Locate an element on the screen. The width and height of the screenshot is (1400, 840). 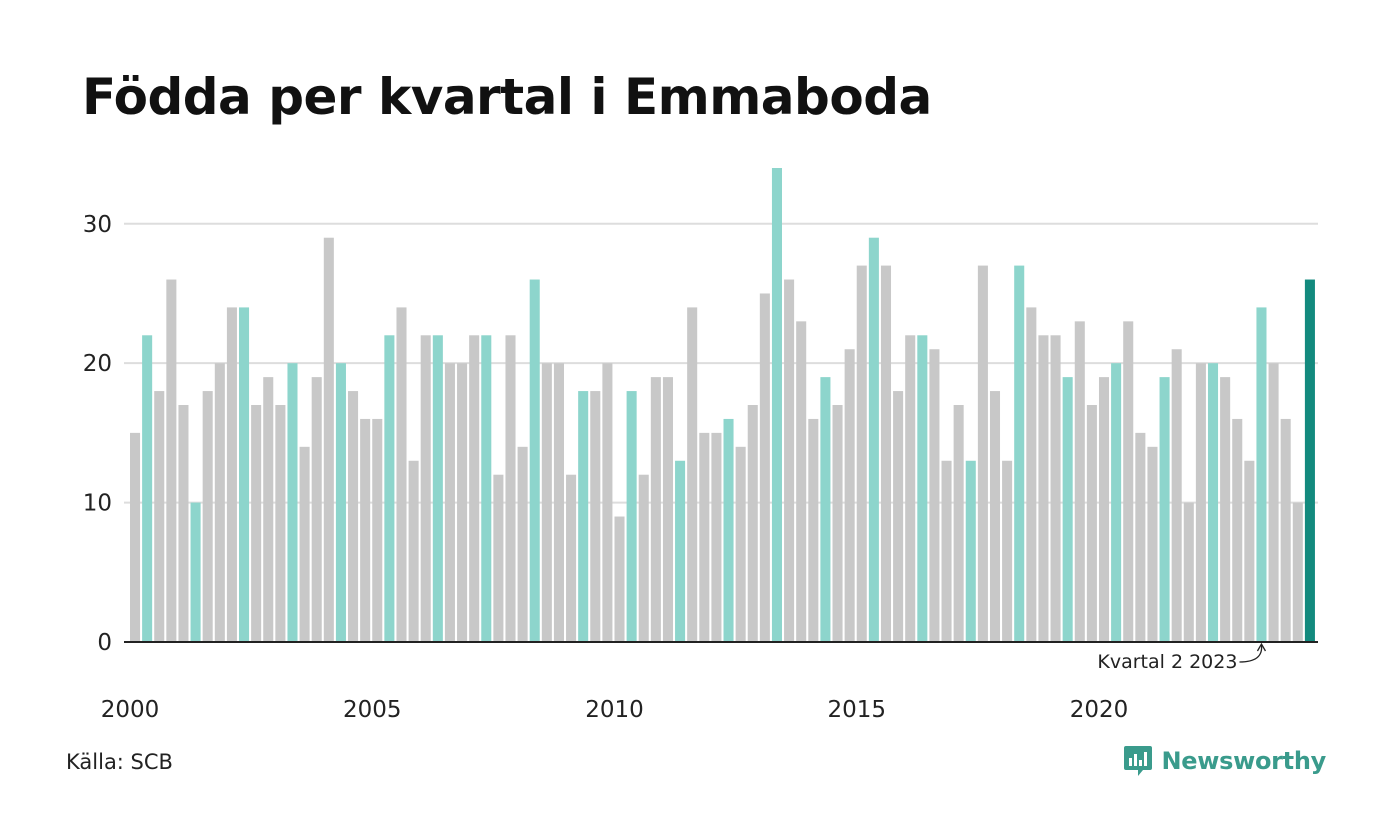
y-tick-label: 20 is located at coordinates (97, 364).